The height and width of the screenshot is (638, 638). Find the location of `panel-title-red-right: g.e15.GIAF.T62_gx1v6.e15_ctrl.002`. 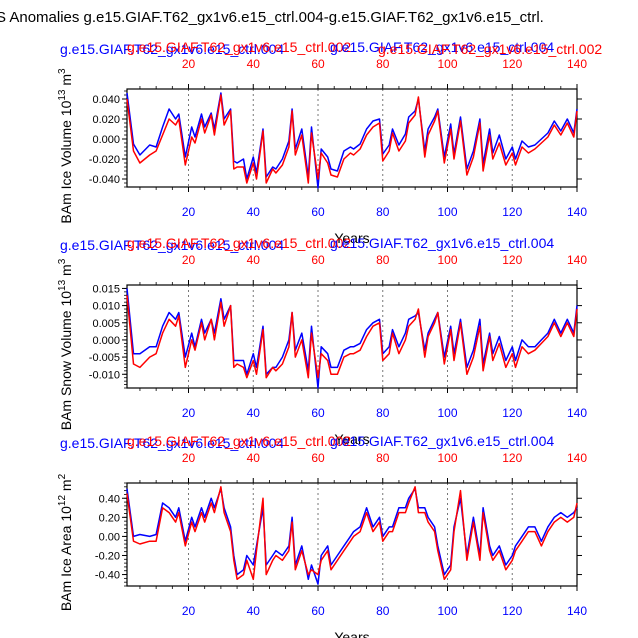

panel-title-red-right: g.e15.GIAF.T62_gx1v6.e15_ctrl.002 is located at coordinates (490, 49).